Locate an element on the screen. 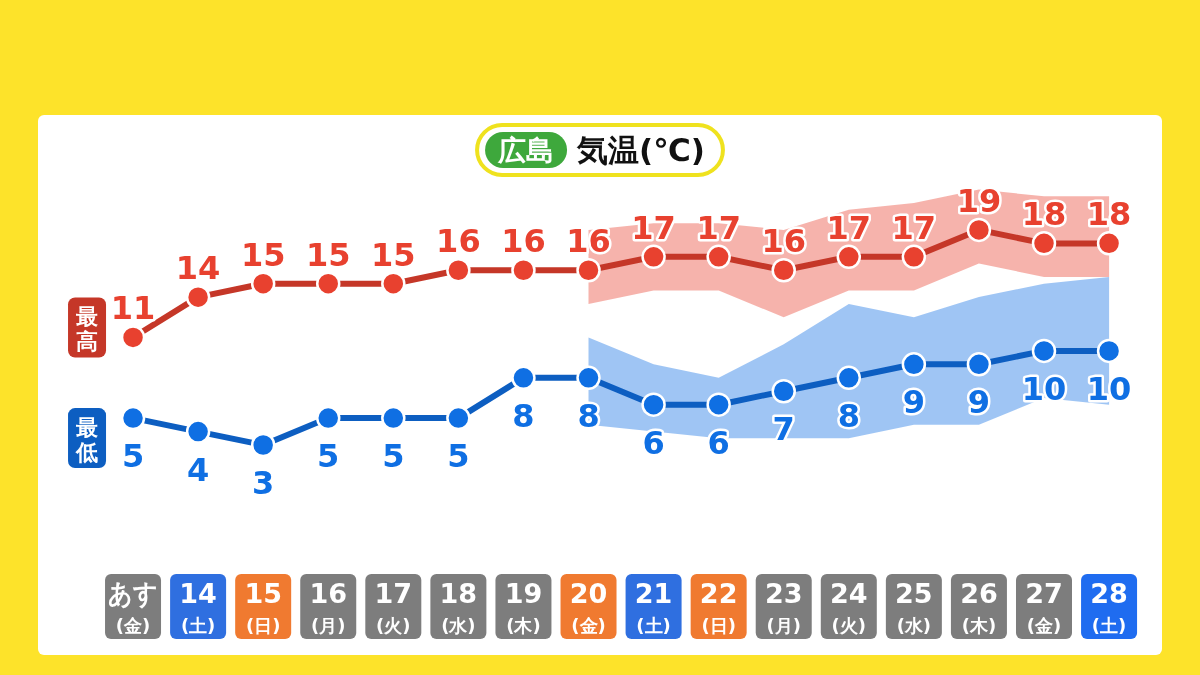 The width and height of the screenshot is (1200, 675). series-label: 最高 is located at coordinates (87, 329).